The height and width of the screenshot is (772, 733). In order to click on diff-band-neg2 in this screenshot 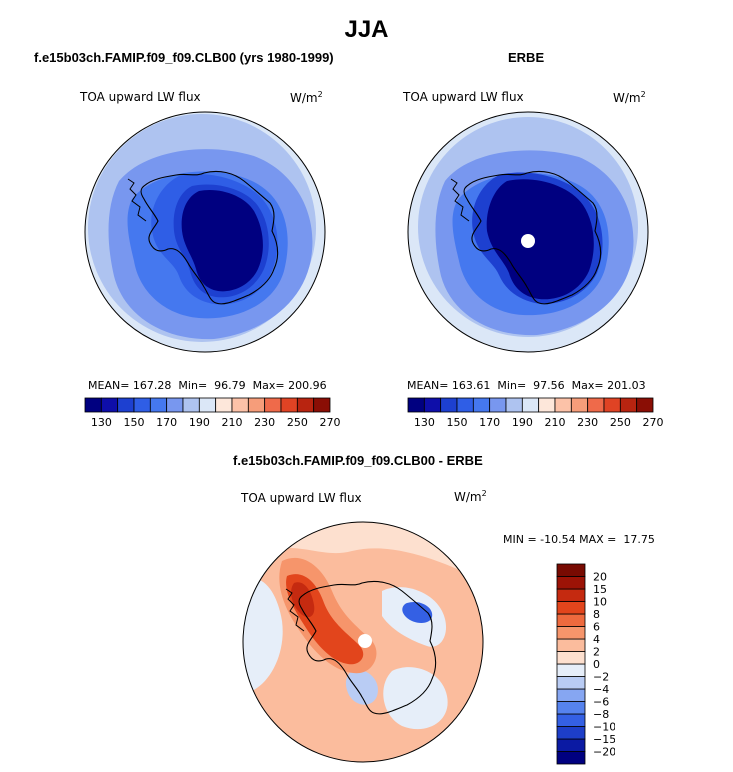, I will do `click(361, 687)`.